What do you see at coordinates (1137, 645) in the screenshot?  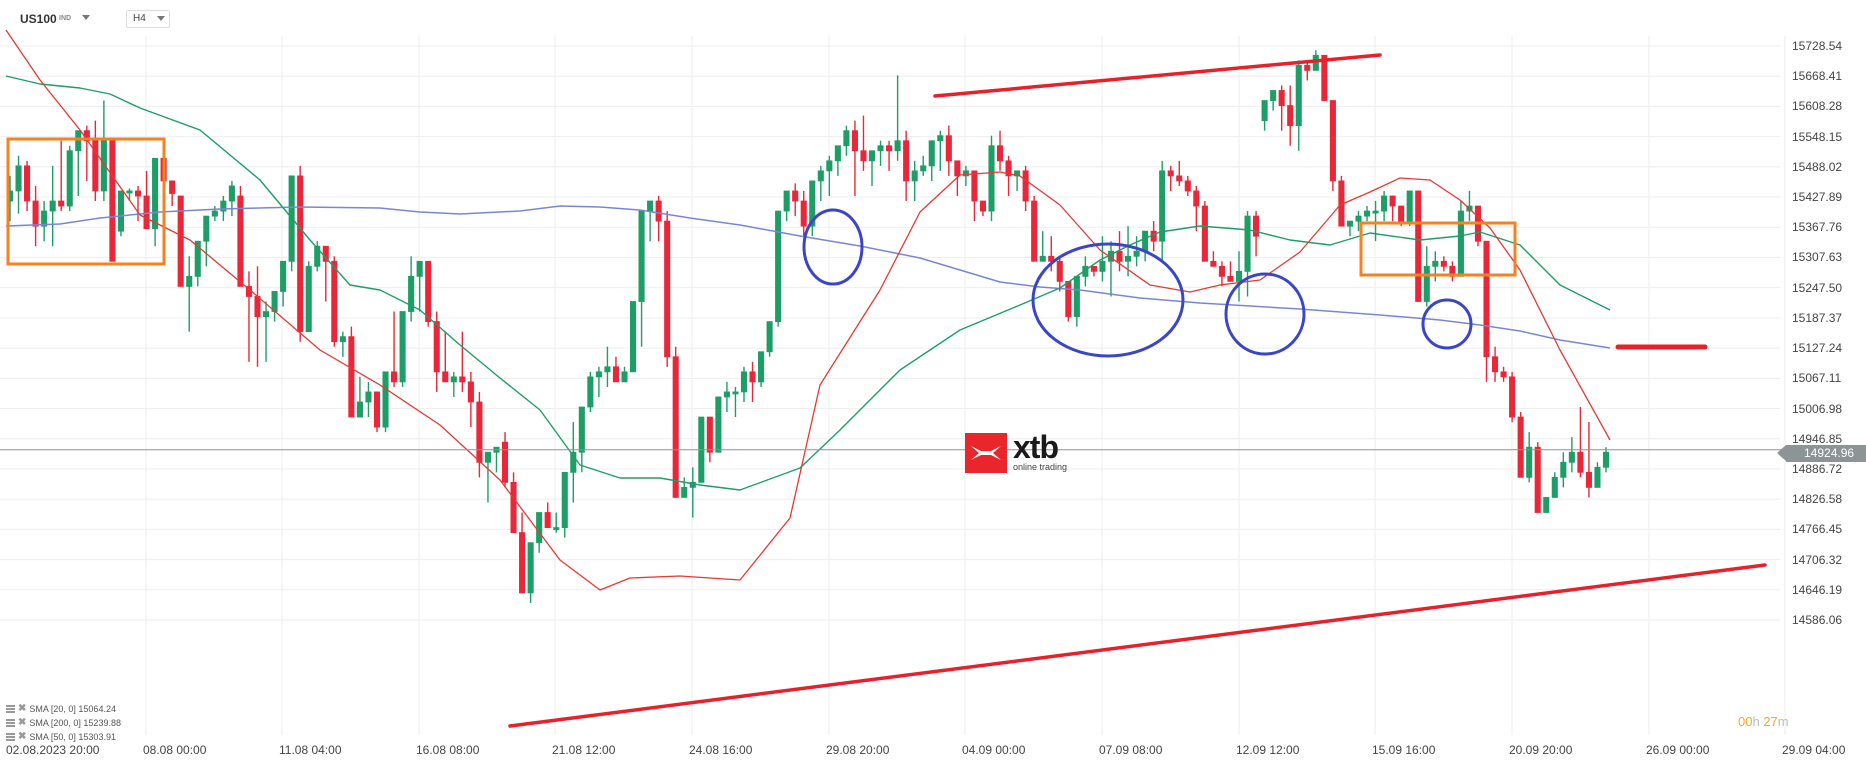 I see `trendline` at bounding box center [1137, 645].